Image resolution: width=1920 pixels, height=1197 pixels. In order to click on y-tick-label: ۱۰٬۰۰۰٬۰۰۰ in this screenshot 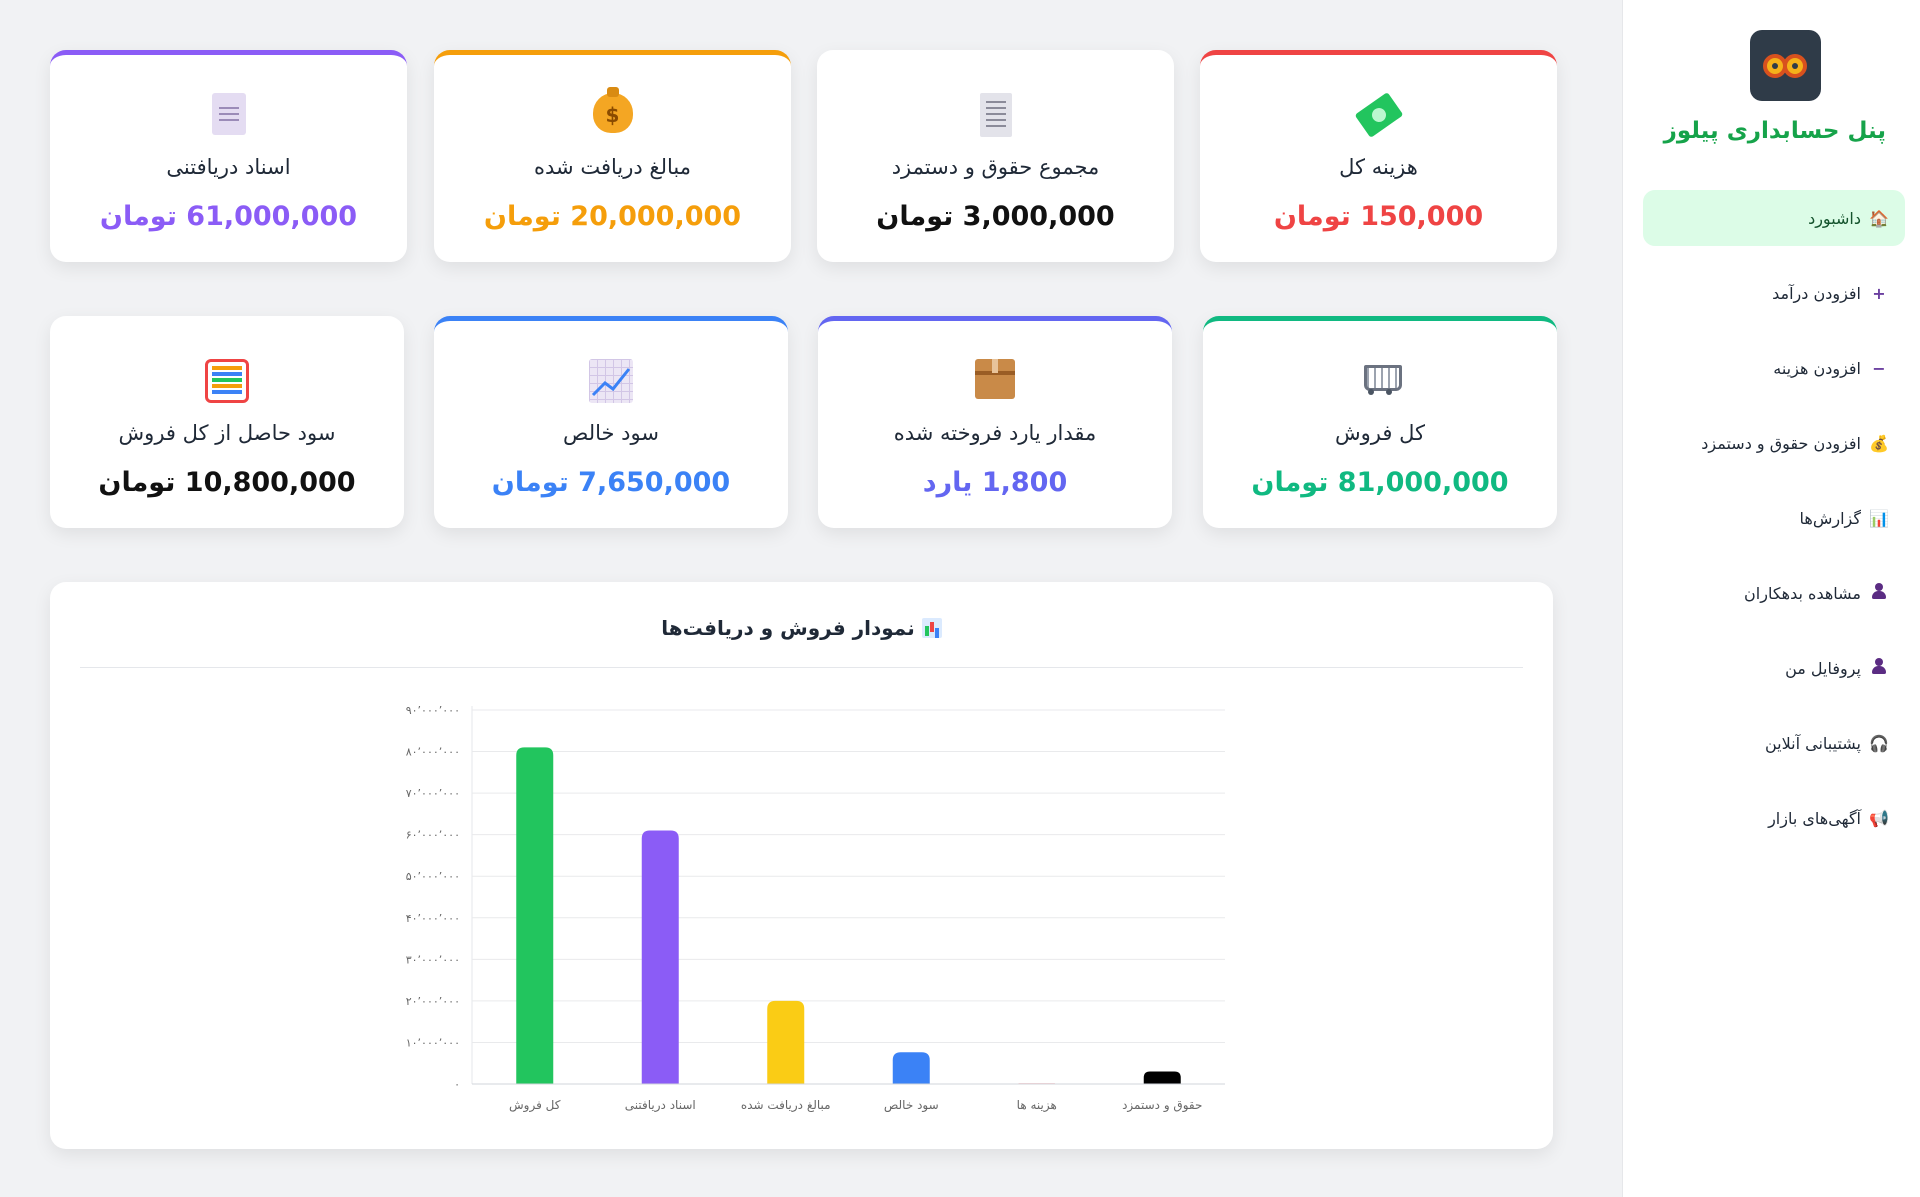, I will do `click(433, 1042)`.